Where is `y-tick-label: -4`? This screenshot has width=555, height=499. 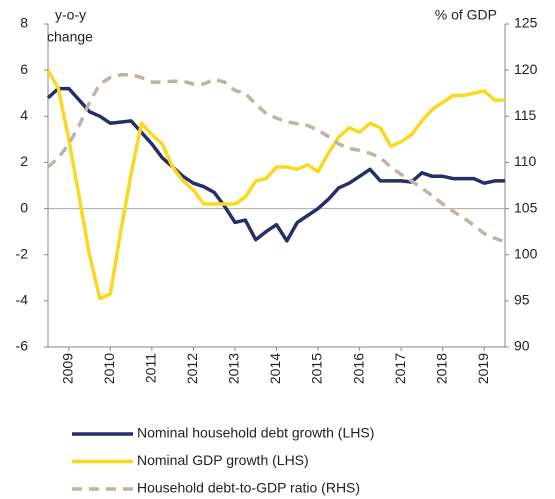
y-tick-label: -4 is located at coordinates (22, 300).